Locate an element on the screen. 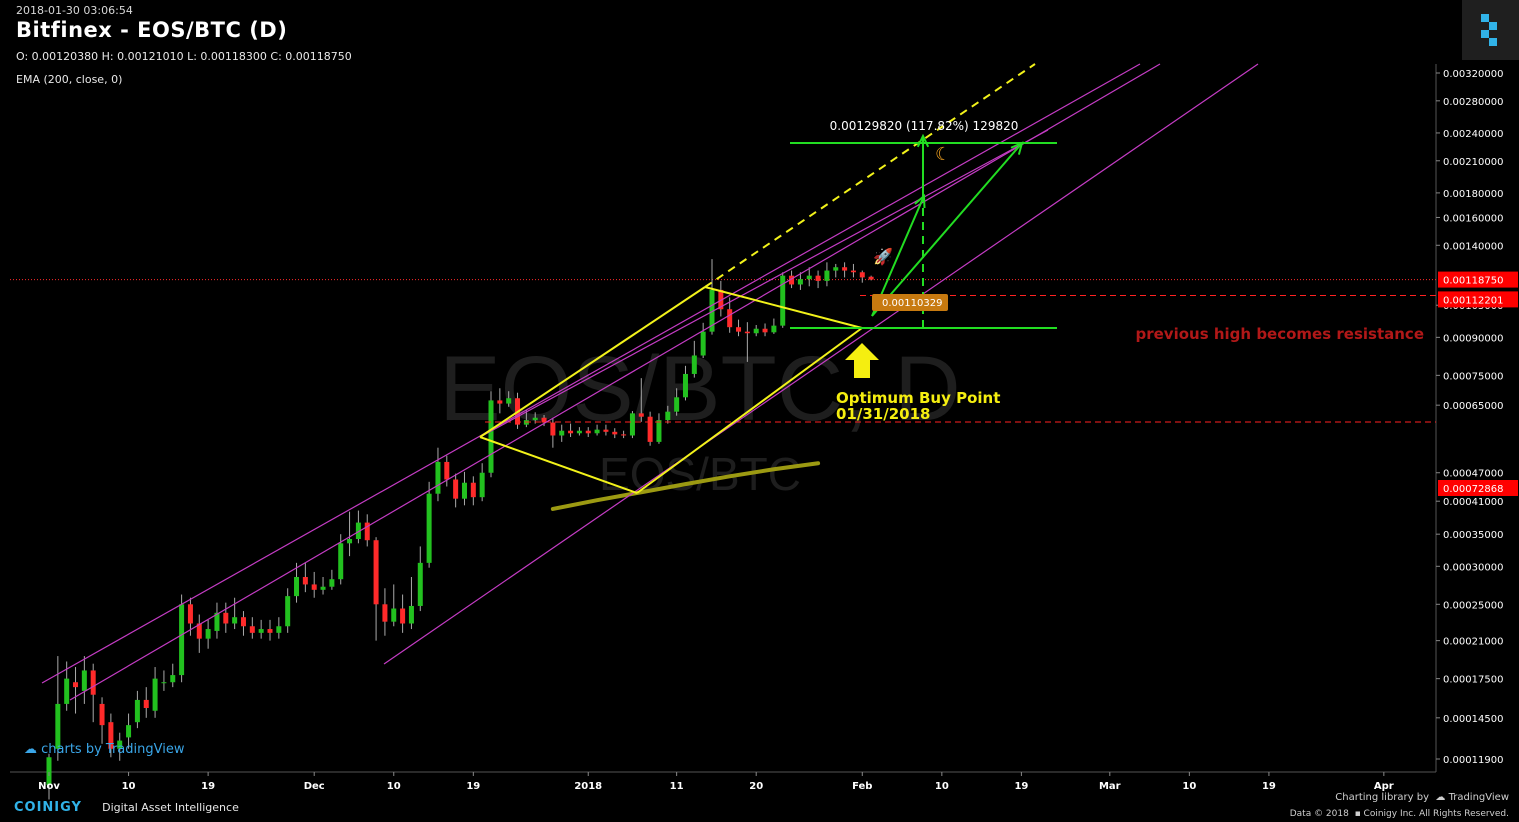 This screenshot has height=822, width=1519. tradingview-badge-text: charts by TradingView is located at coordinates (113, 749).